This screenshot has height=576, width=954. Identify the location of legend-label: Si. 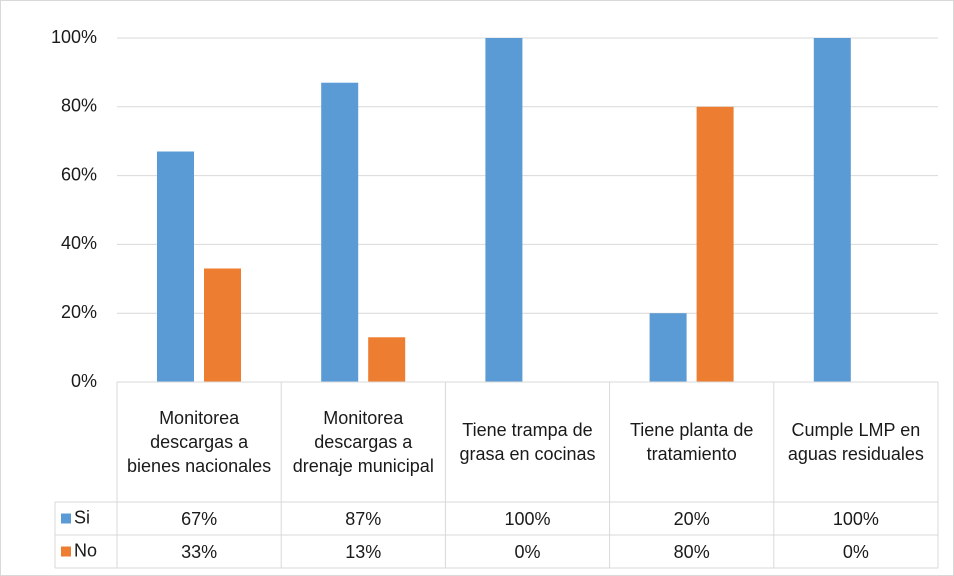
(82, 517).